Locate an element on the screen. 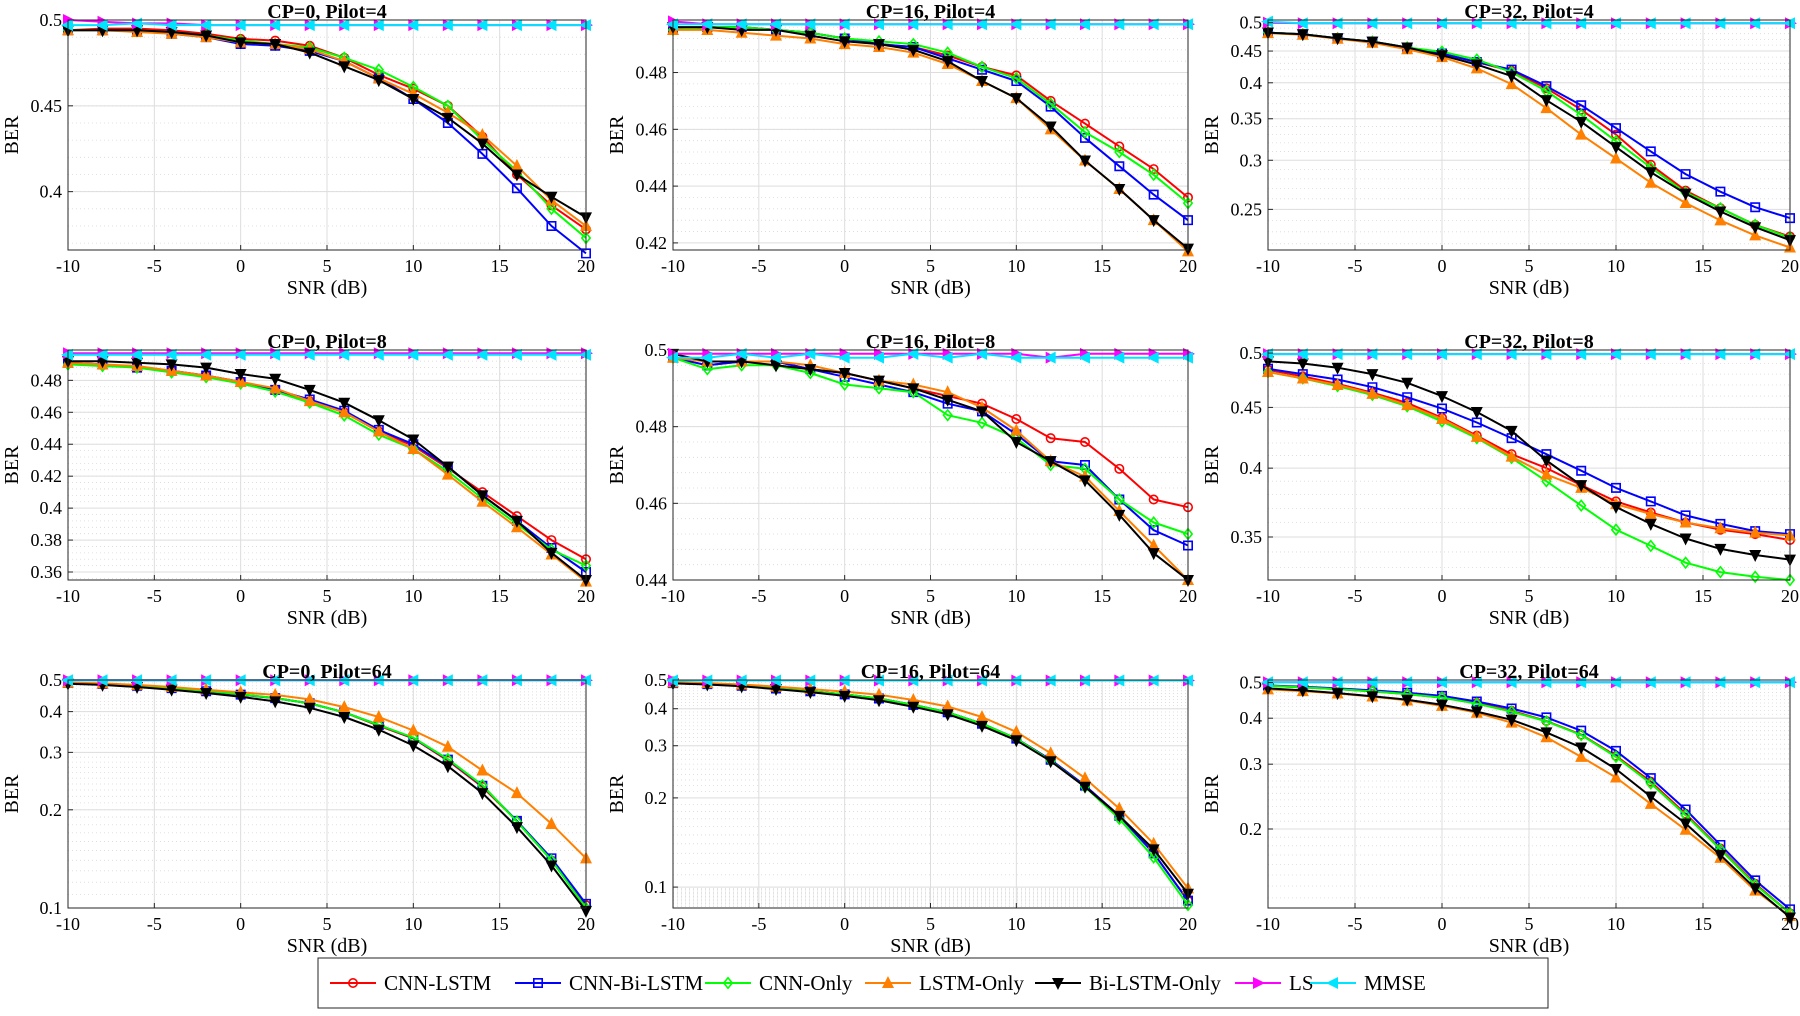  x-tick-label: 20 is located at coordinates (1188, 924).